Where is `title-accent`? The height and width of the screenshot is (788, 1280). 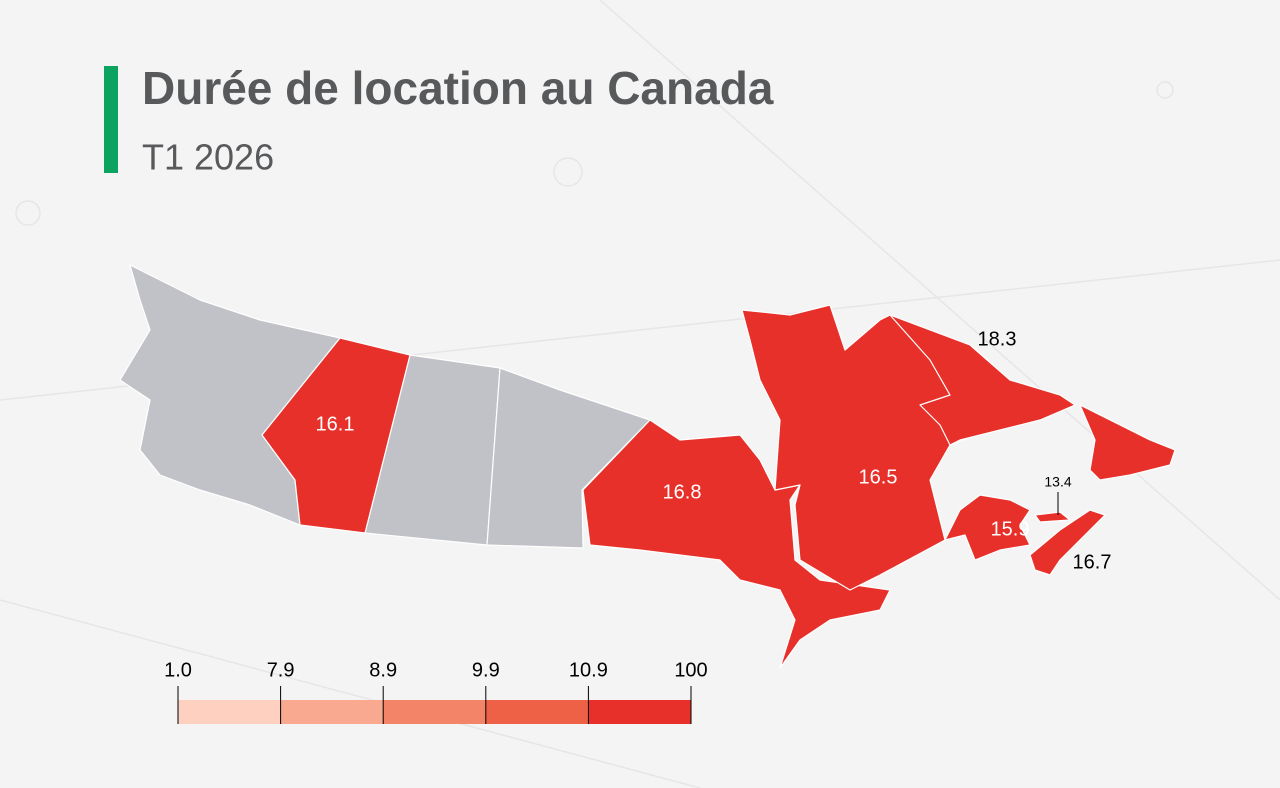 title-accent is located at coordinates (111, 119).